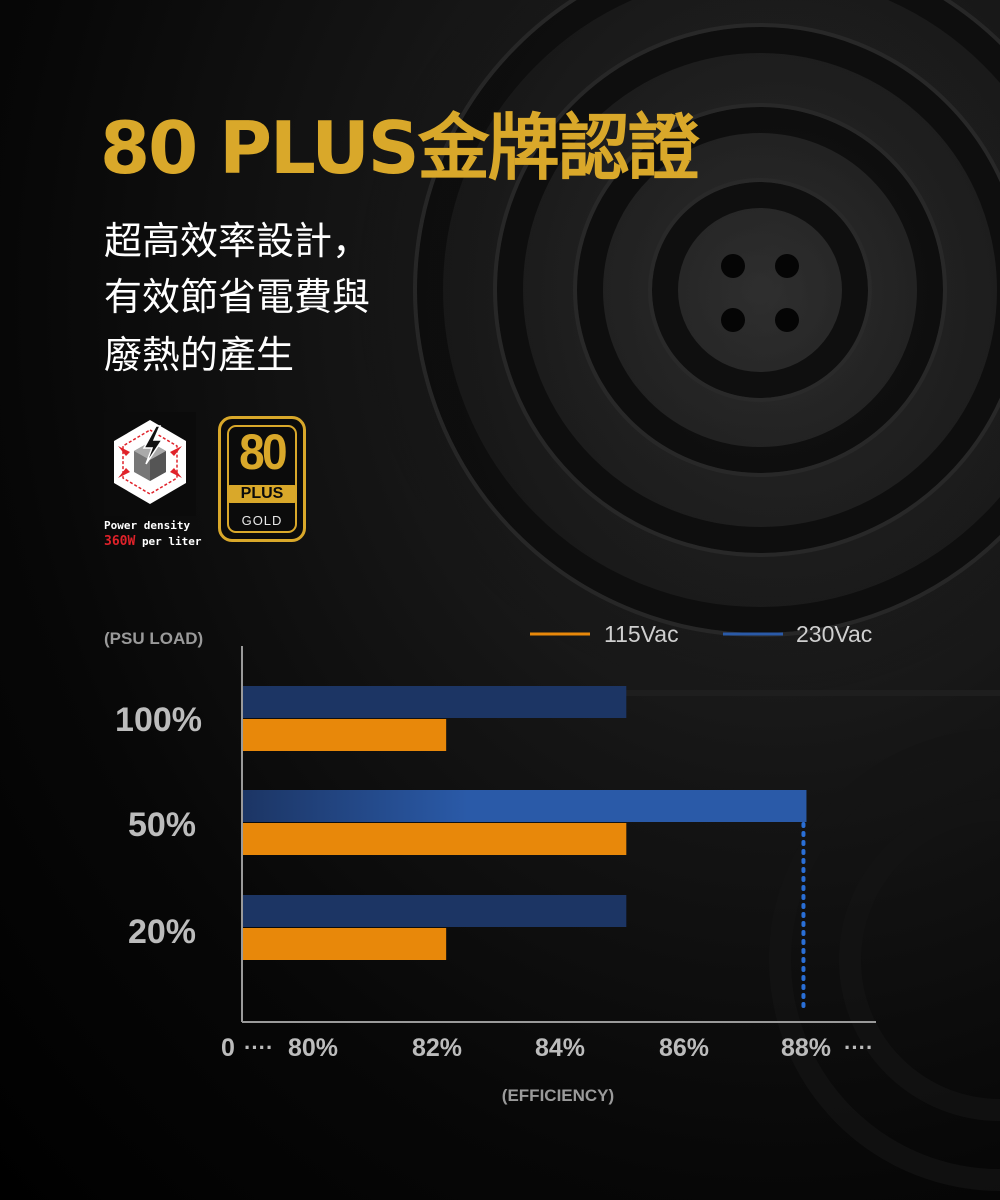  Describe the element at coordinates (262, 520) in the screenshot. I see `80-plus-tier-label: GOLD` at that location.